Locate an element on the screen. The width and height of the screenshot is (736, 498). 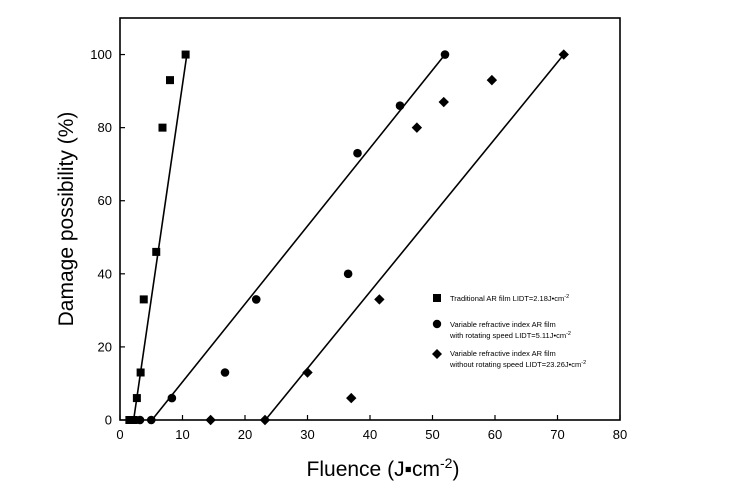
legend-marker-square is located at coordinates (437, 298).